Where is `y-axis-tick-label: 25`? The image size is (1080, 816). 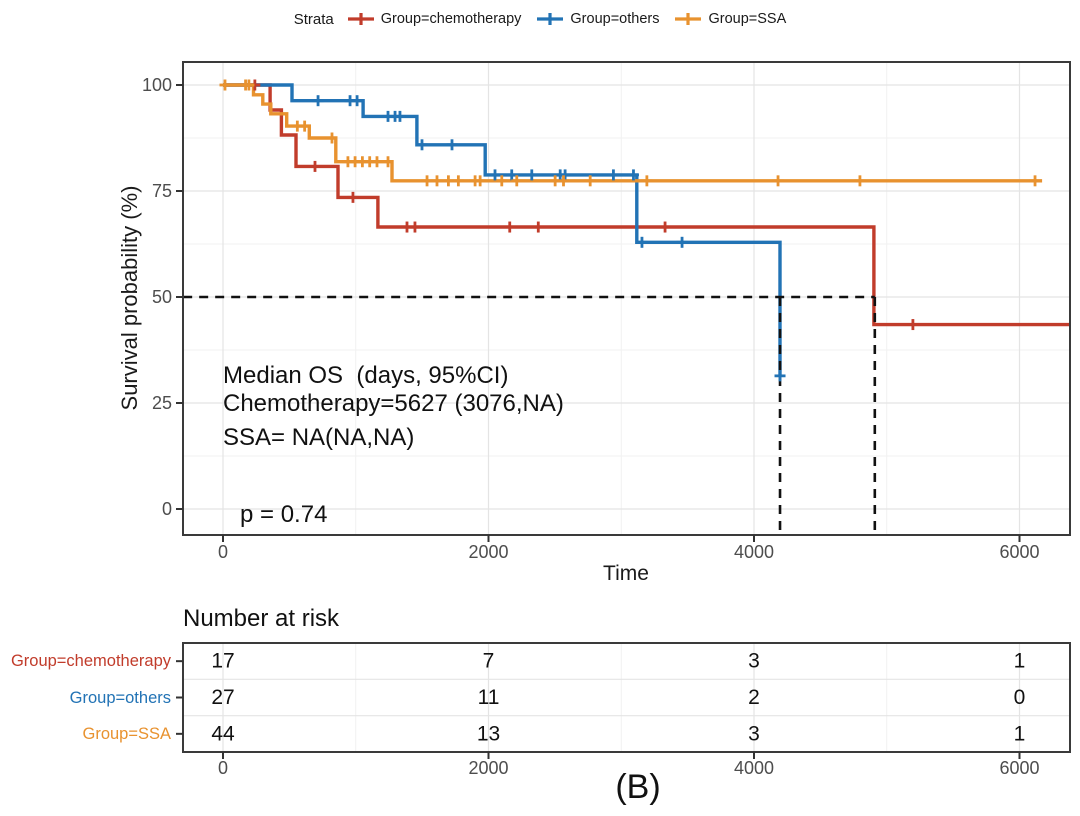 y-axis-tick-label: 25 is located at coordinates (162, 403).